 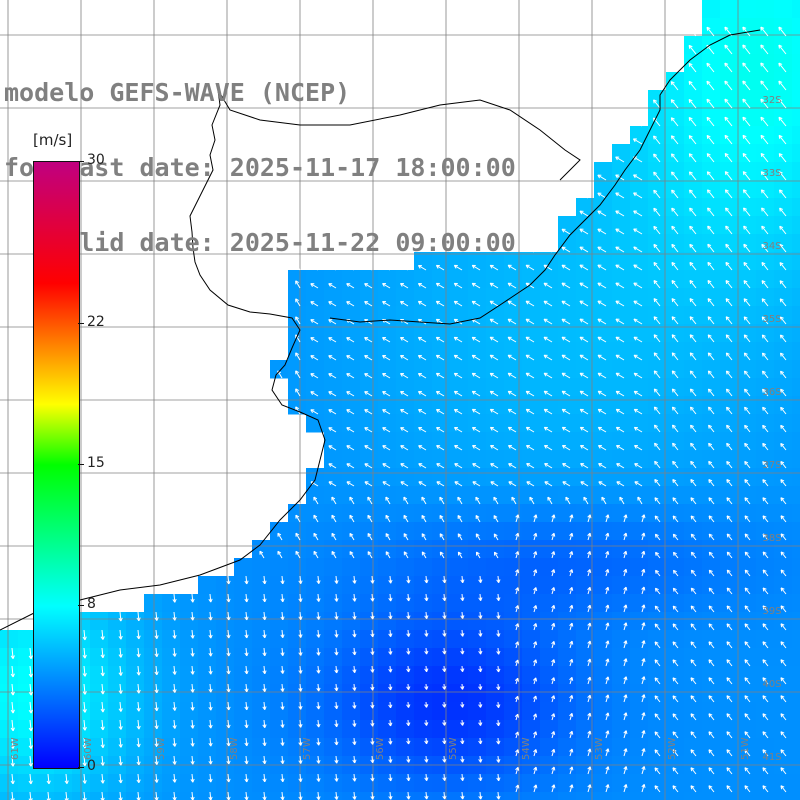 I want to click on colorbar-tick-label: 0, so click(x=91, y=766).